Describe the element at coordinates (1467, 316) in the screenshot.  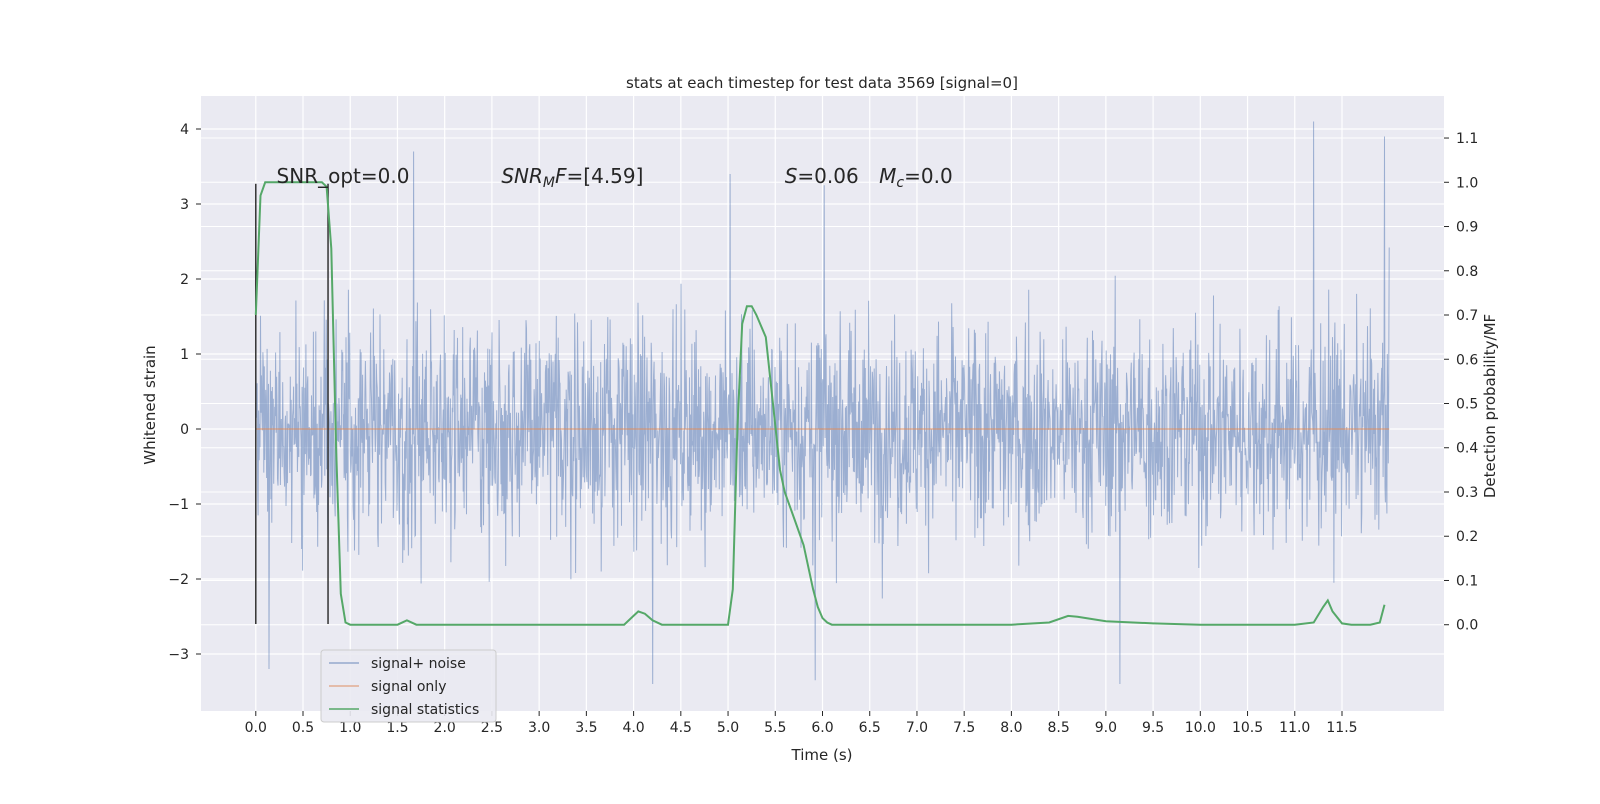
I see `y2-tick-label: 0.7` at that location.